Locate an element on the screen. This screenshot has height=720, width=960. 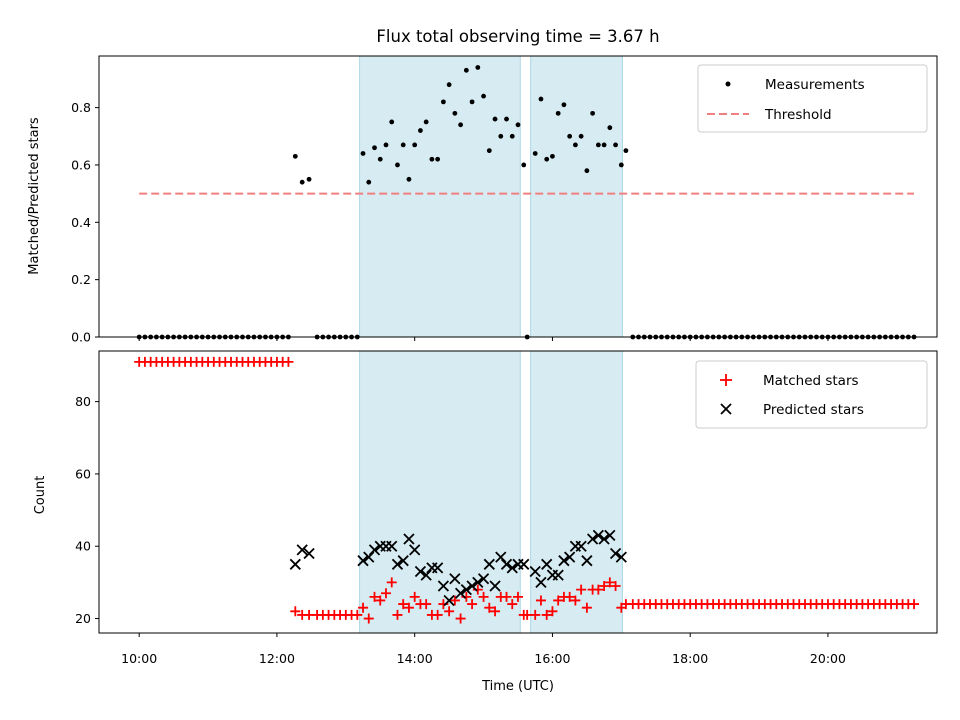
top-shaded-intervals is located at coordinates (491, 196).